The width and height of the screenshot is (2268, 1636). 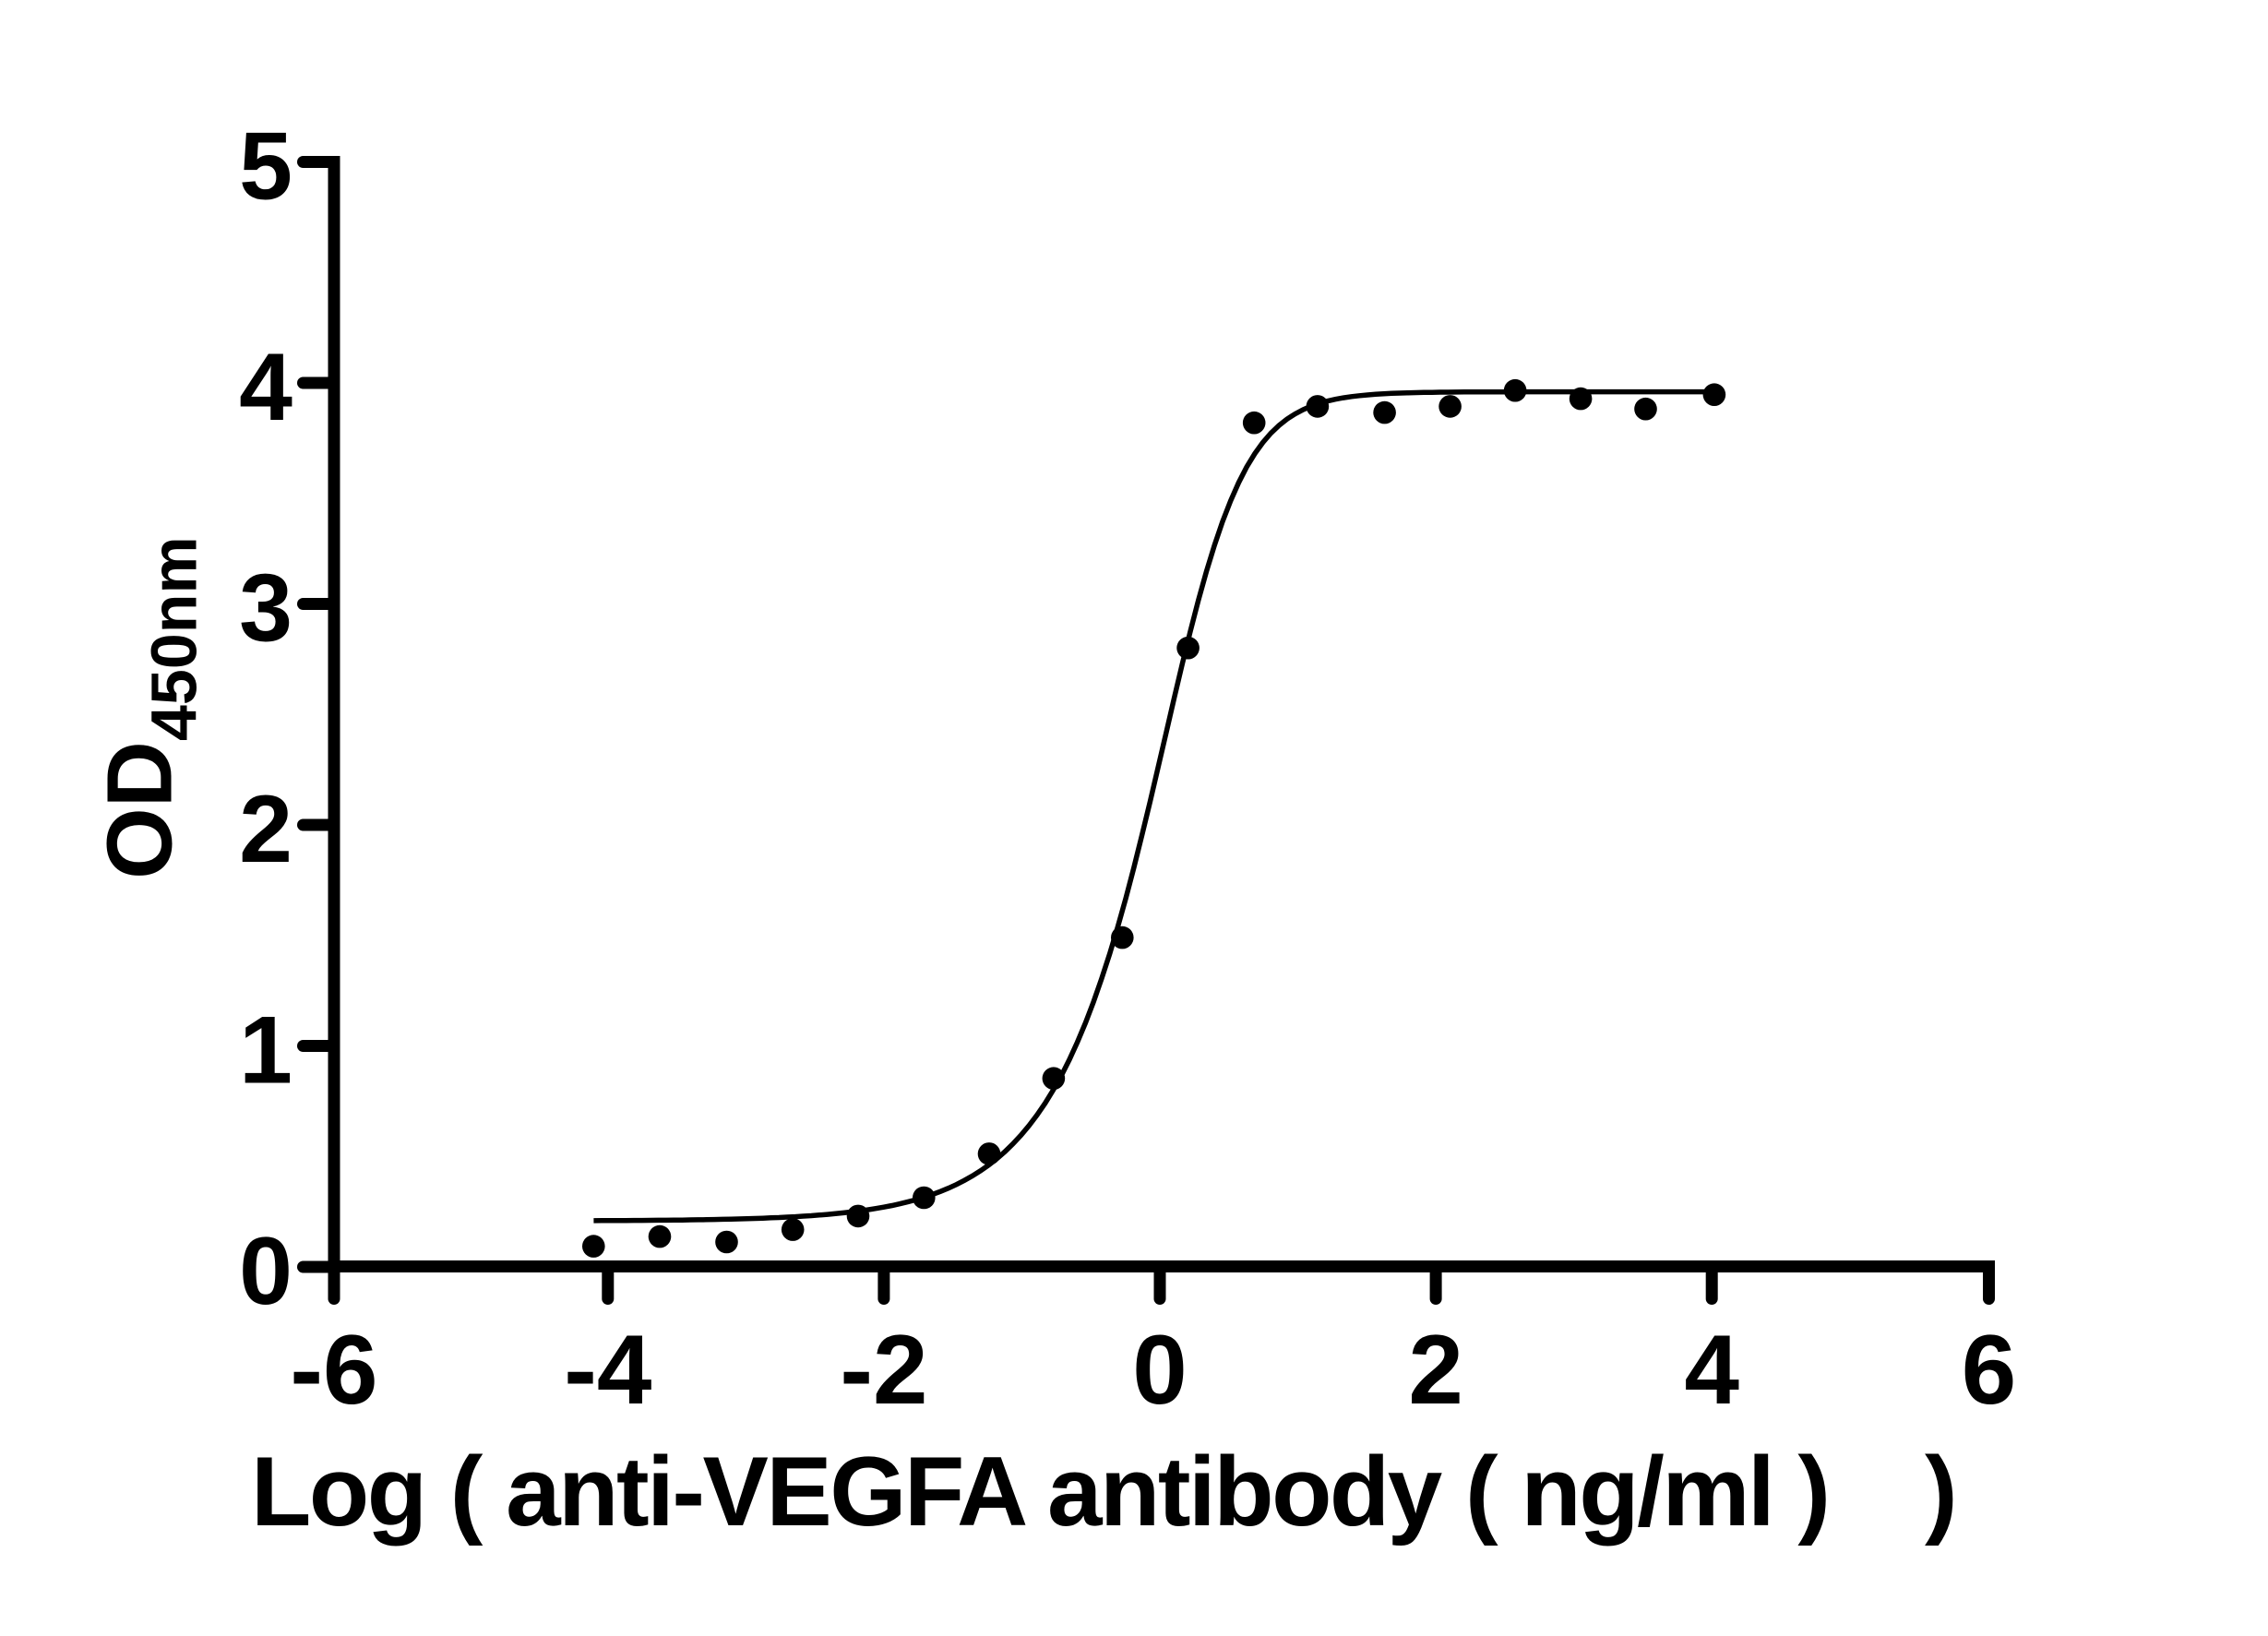 What do you see at coordinates (265, 167) in the screenshot?
I see `svg-text: 5` at bounding box center [265, 167].